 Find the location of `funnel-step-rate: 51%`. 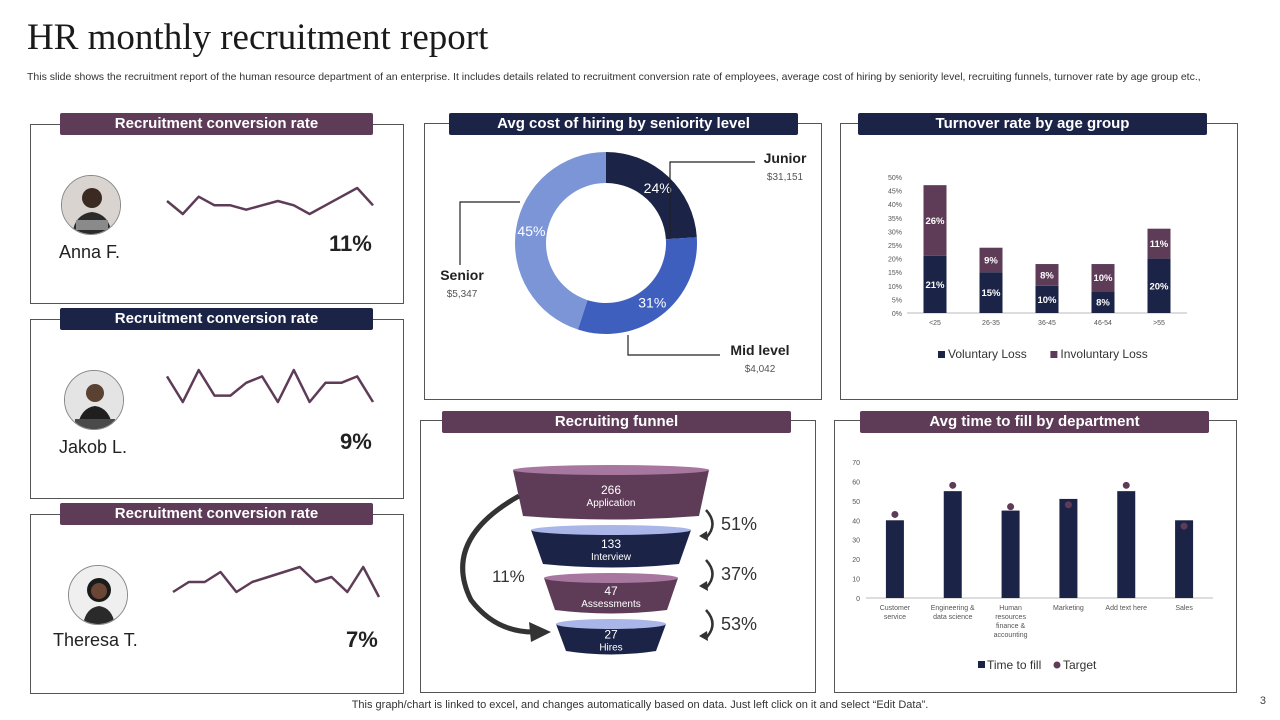

funnel-step-rate: 51% is located at coordinates (739, 524).